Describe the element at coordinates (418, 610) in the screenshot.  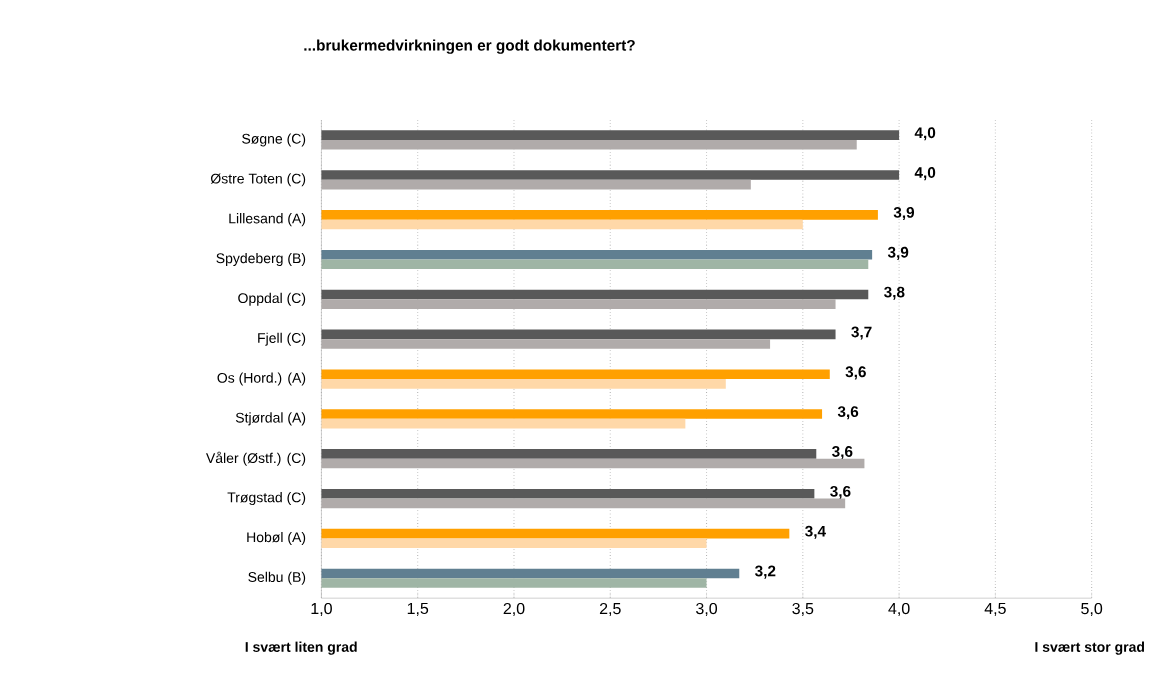
I see `x-tick-label: 1,5` at that location.